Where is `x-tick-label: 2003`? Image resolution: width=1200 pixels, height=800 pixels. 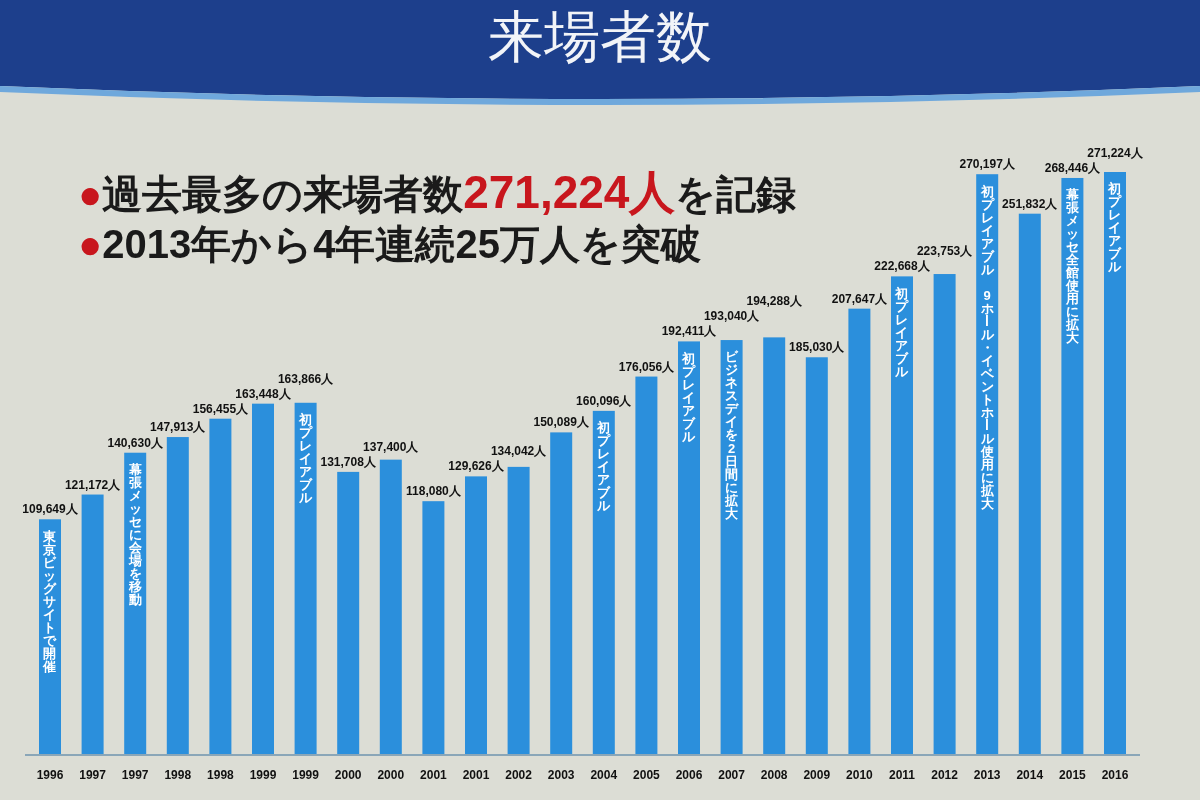
x-tick-label: 2003 is located at coordinates (561, 775).